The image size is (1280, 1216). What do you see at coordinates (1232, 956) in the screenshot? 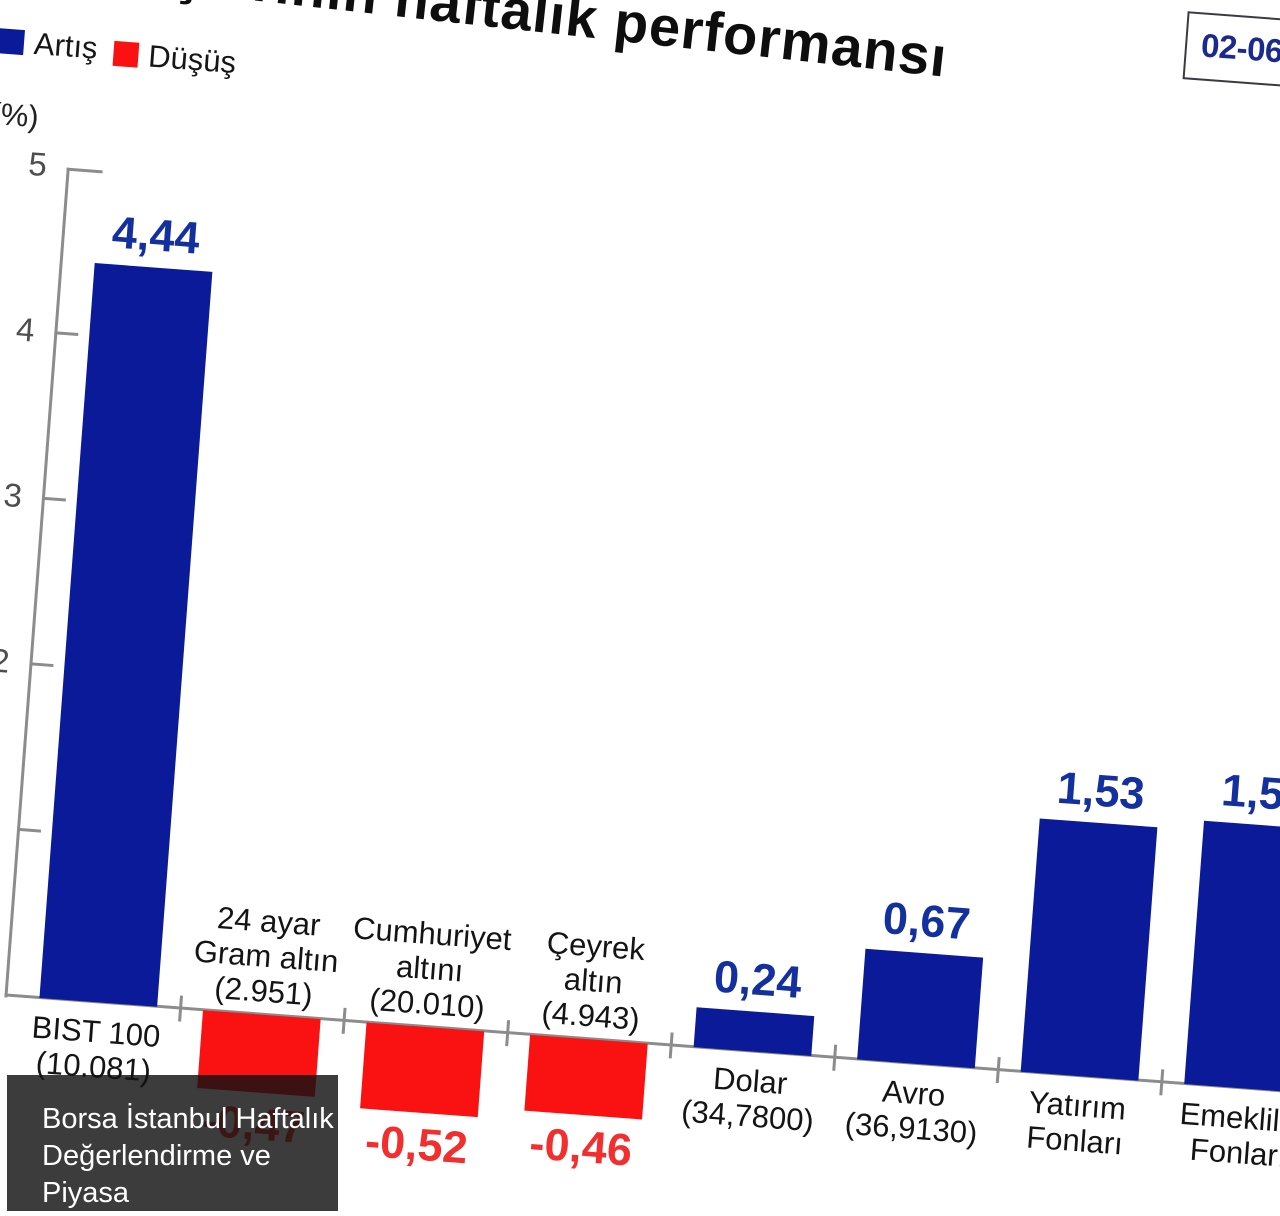
I see `bar-emeklilik-fonlari` at bounding box center [1232, 956].